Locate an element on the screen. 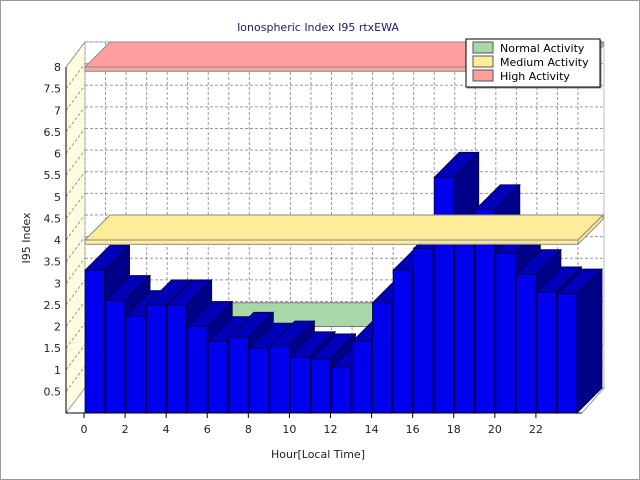 The height and width of the screenshot is (480, 640). y-tick-label: 6 is located at coordinates (57, 154).